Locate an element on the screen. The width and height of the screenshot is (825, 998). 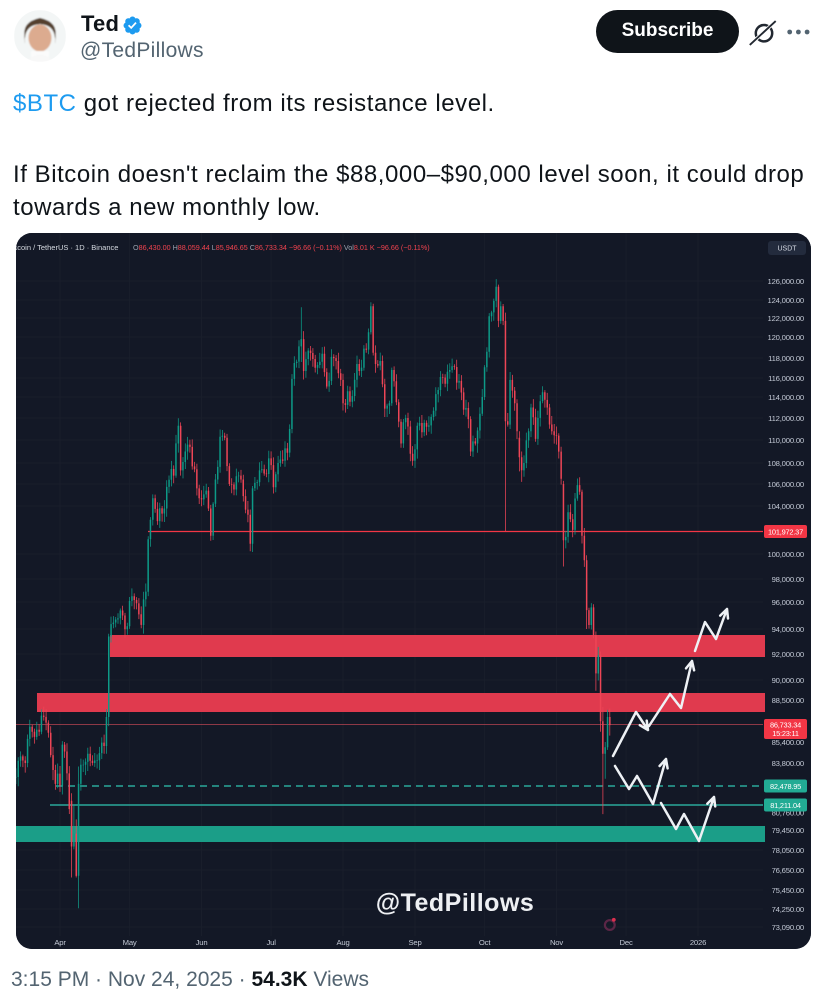
svg-text: 110,000.00 is located at coordinates (786, 440).